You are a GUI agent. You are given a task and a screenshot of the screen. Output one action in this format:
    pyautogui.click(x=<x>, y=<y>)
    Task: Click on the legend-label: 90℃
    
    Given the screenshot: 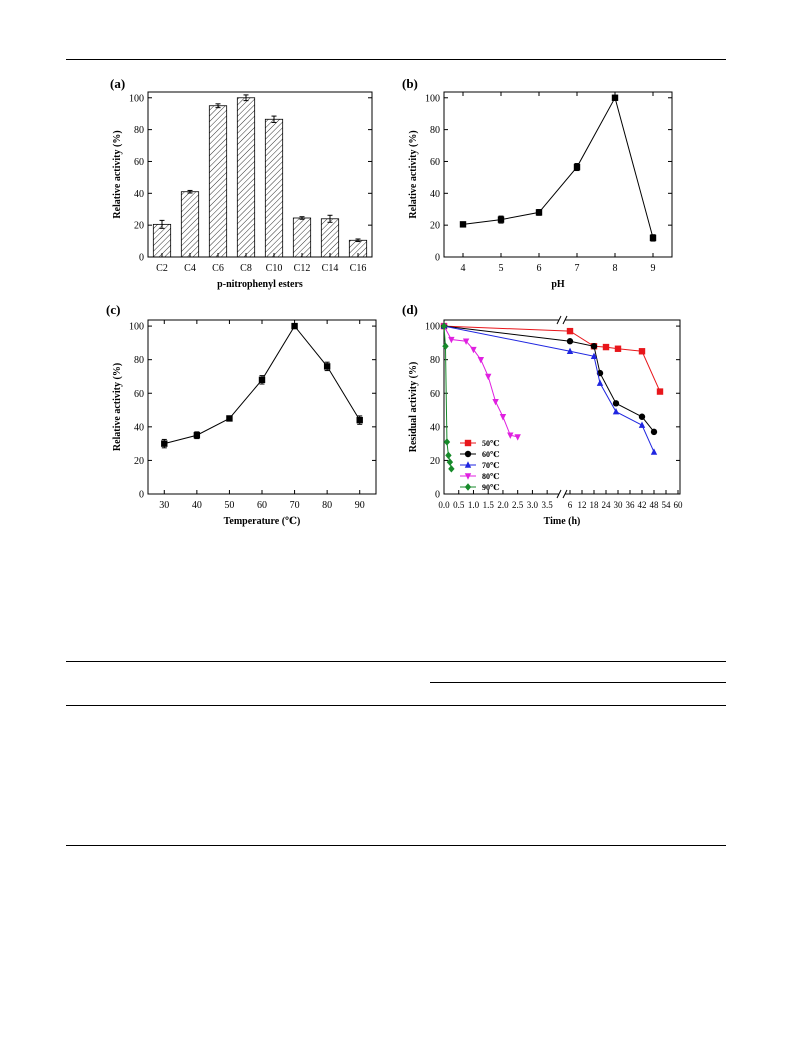 What is the action you would take?
    pyautogui.click(x=491, y=487)
    